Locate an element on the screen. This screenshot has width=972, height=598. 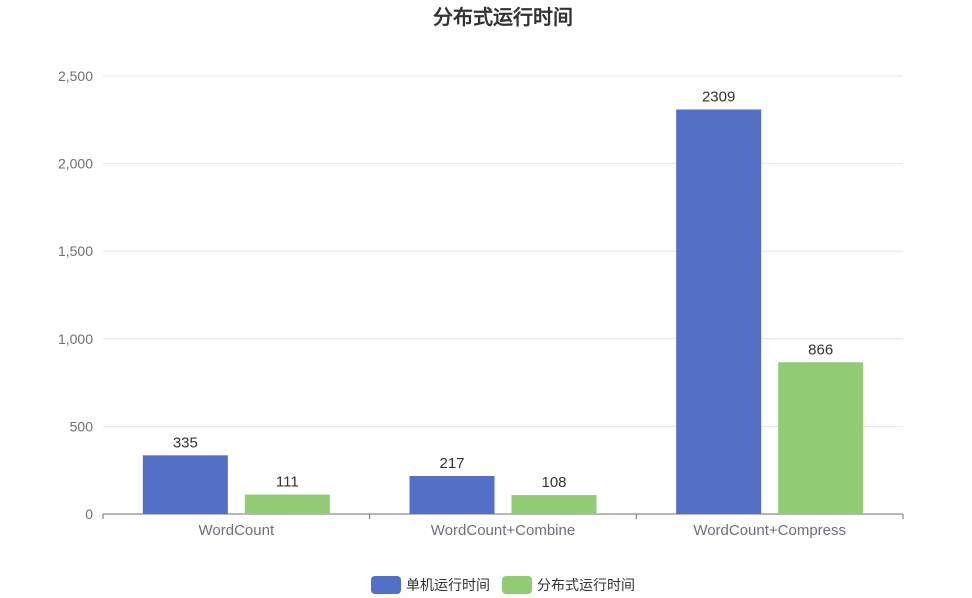
y-tick-label: 2,000 is located at coordinates (75, 164).